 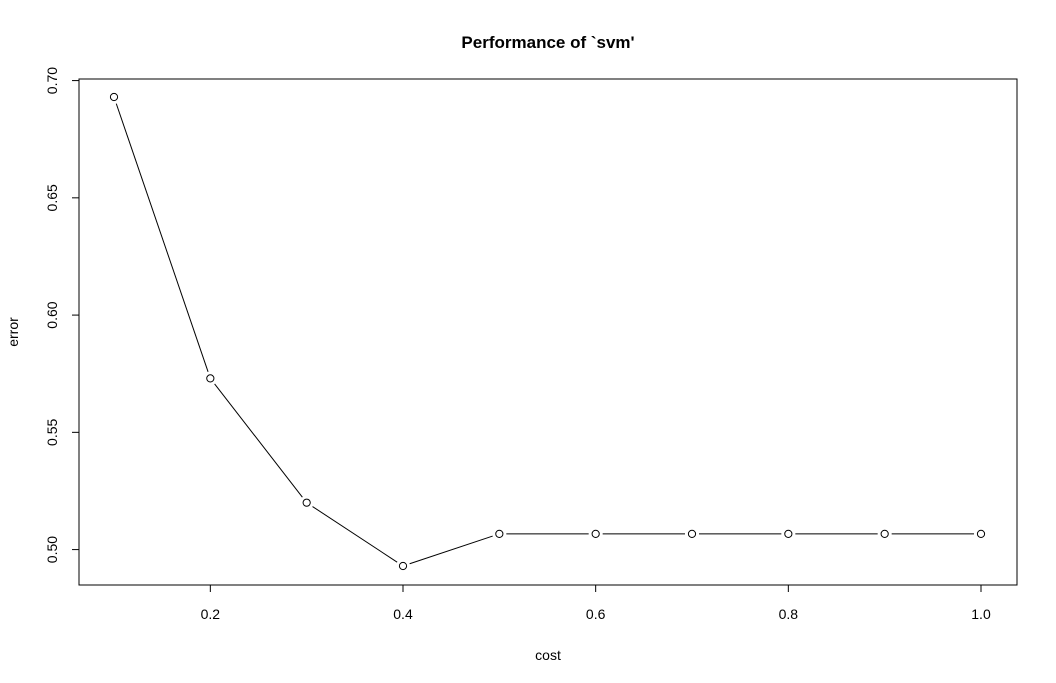 What do you see at coordinates (596, 603) in the screenshot?
I see `x-axis: 0.2 0.4 0.6 0.8 1.0` at bounding box center [596, 603].